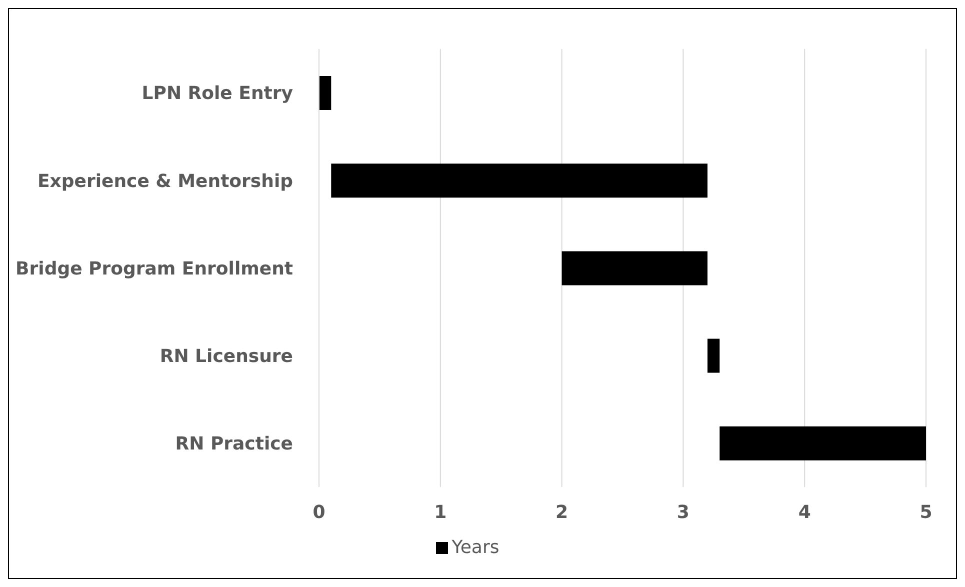 This screenshot has height=587, width=965. What do you see at coordinates (234, 444) in the screenshot?
I see `y-tick-label: RN Practice` at bounding box center [234, 444].